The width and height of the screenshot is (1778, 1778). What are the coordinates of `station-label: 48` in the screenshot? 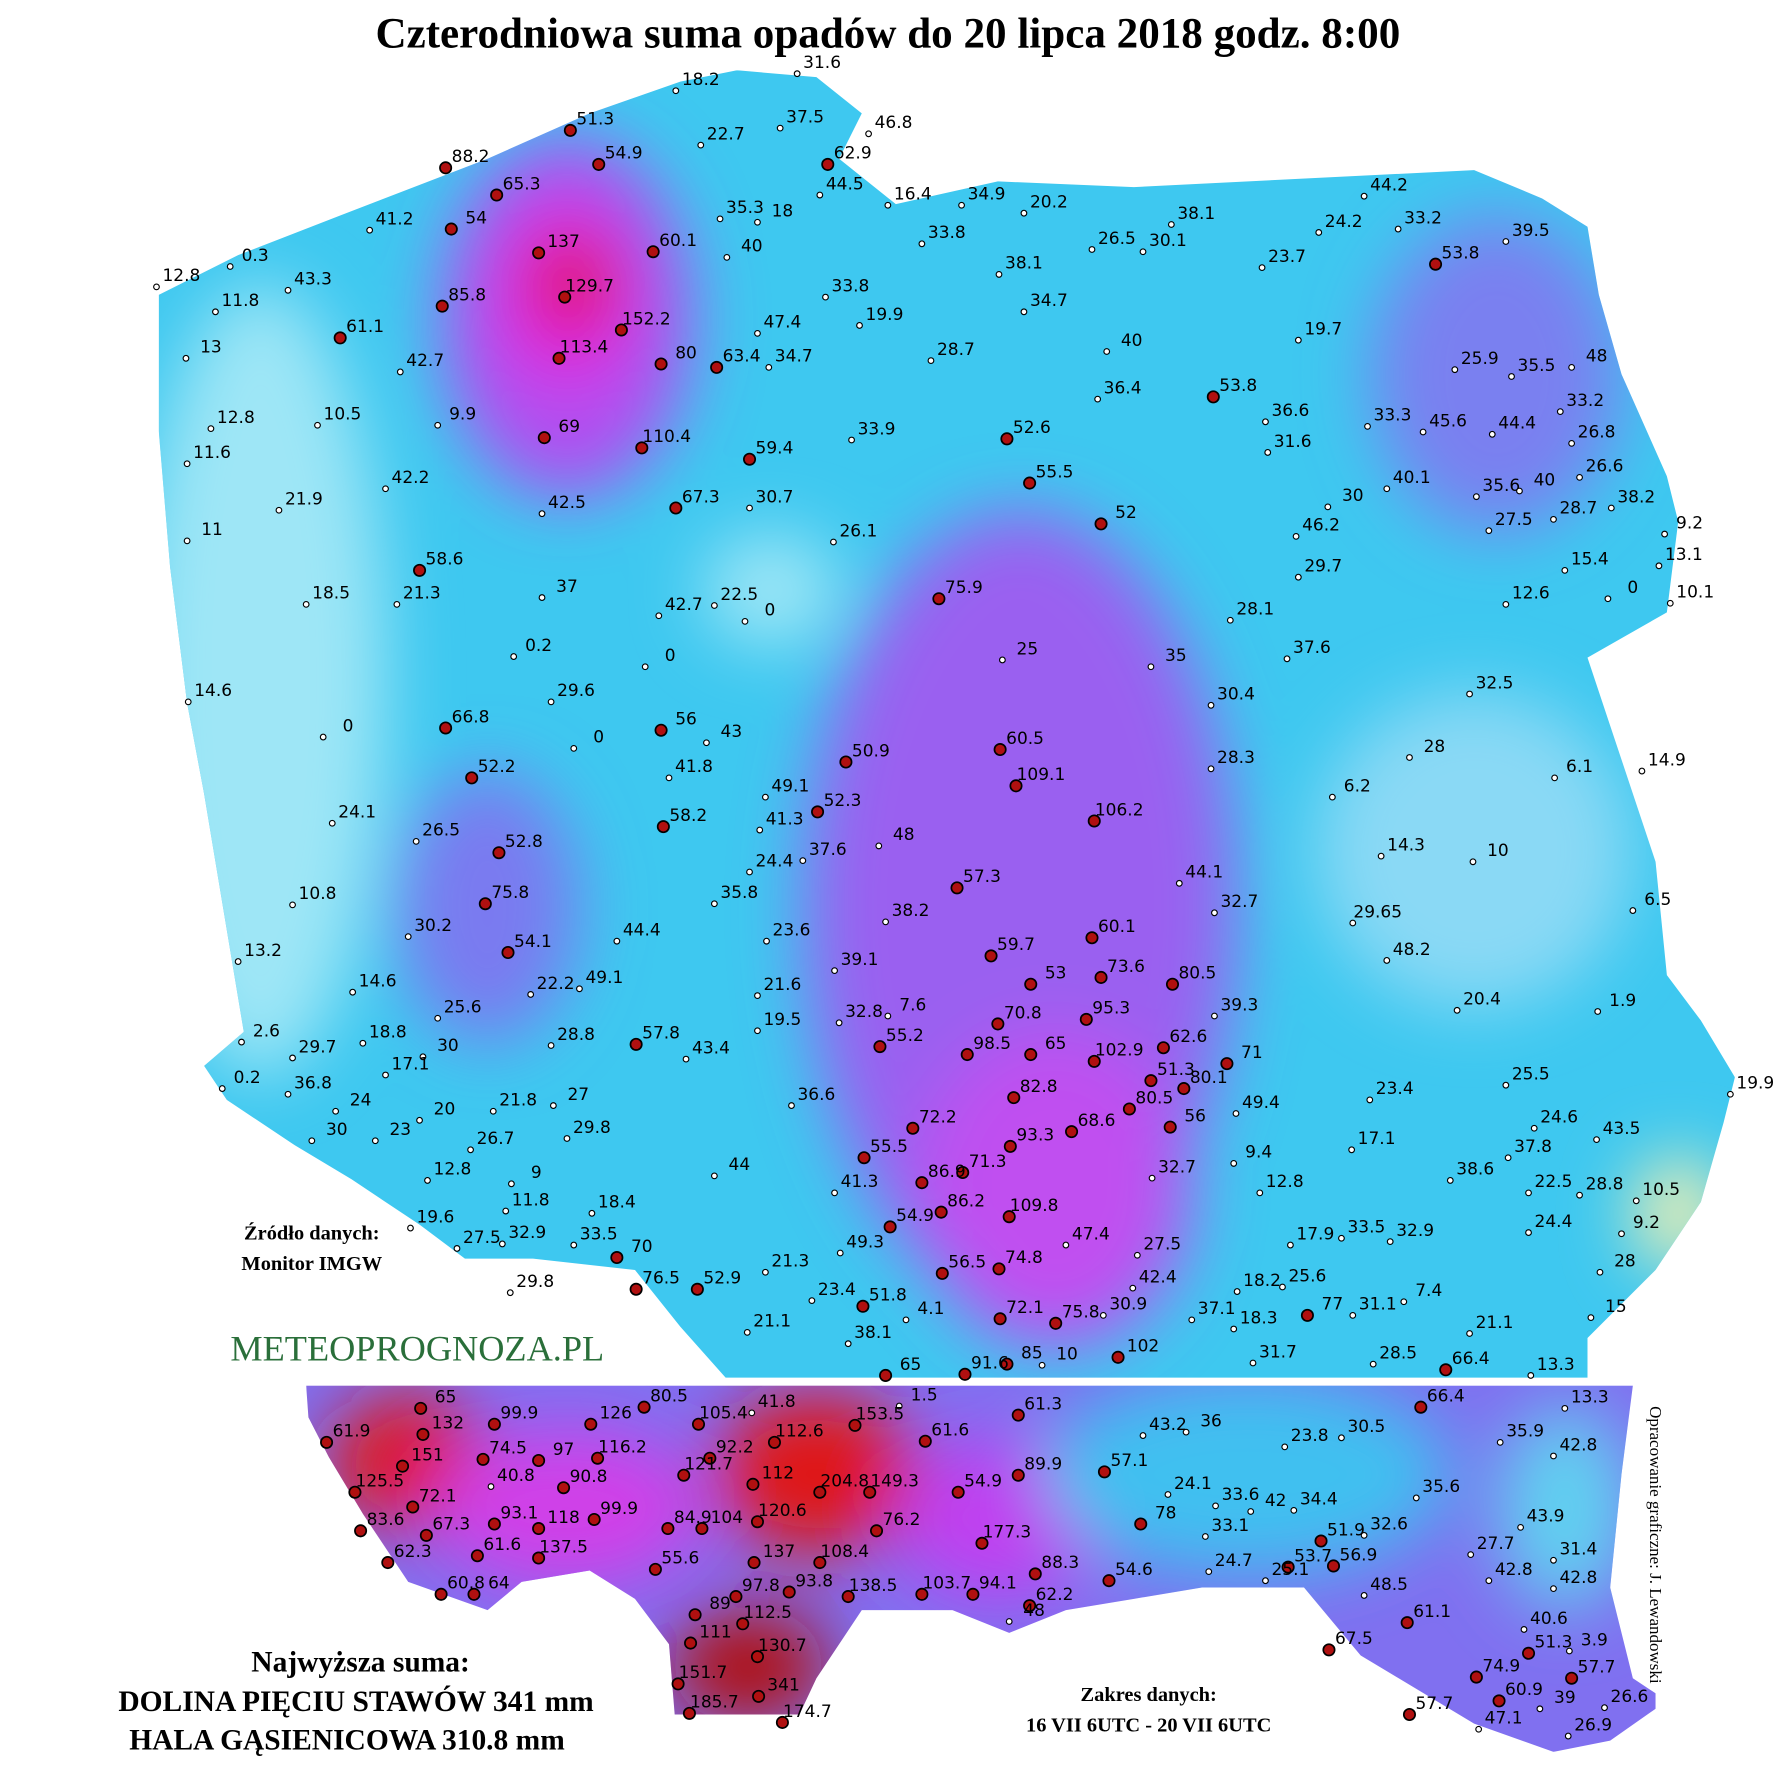 It's located at (1597, 357).